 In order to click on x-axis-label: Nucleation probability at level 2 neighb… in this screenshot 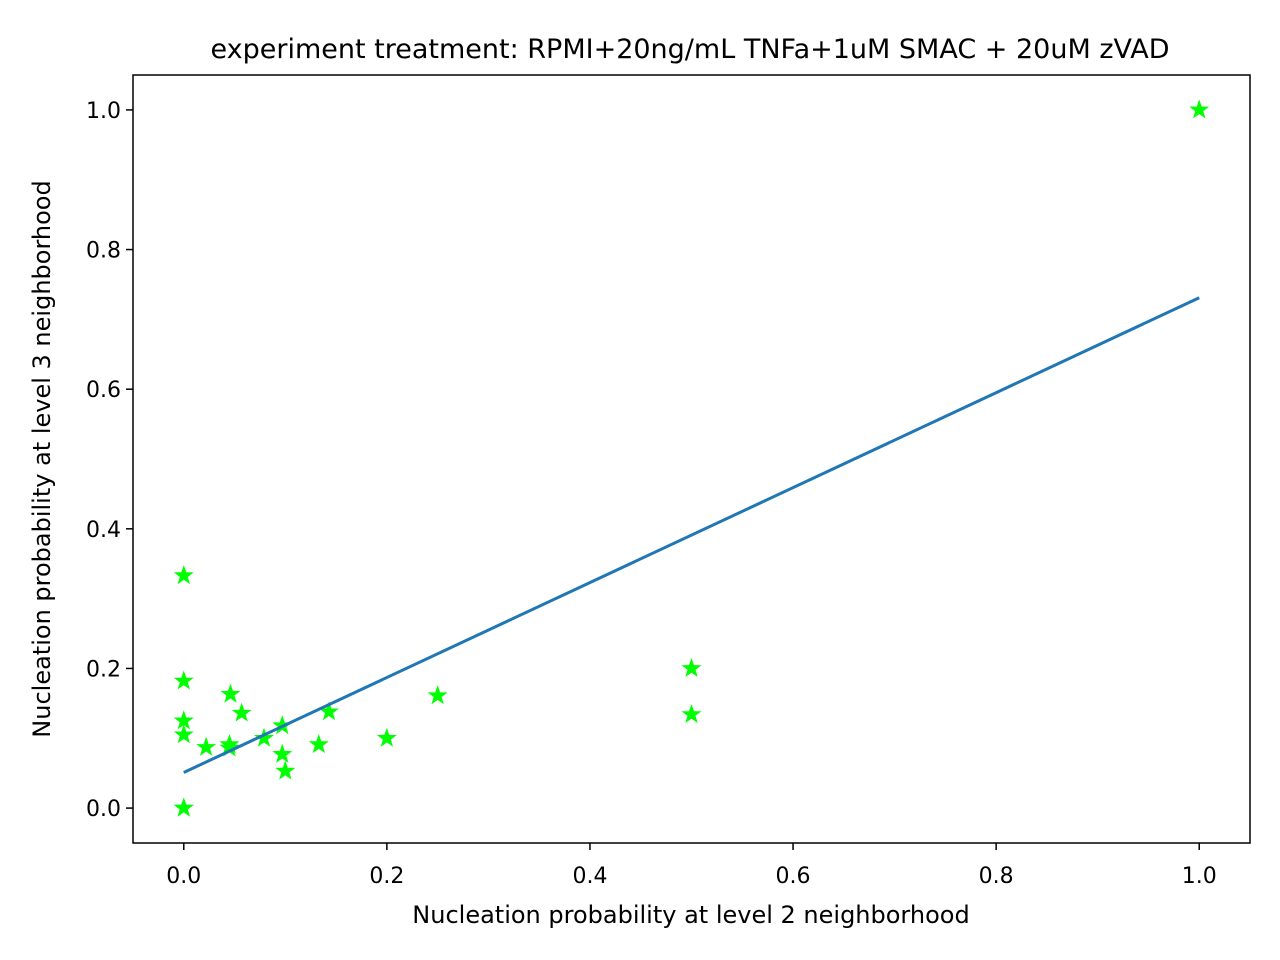, I will do `click(690, 915)`.